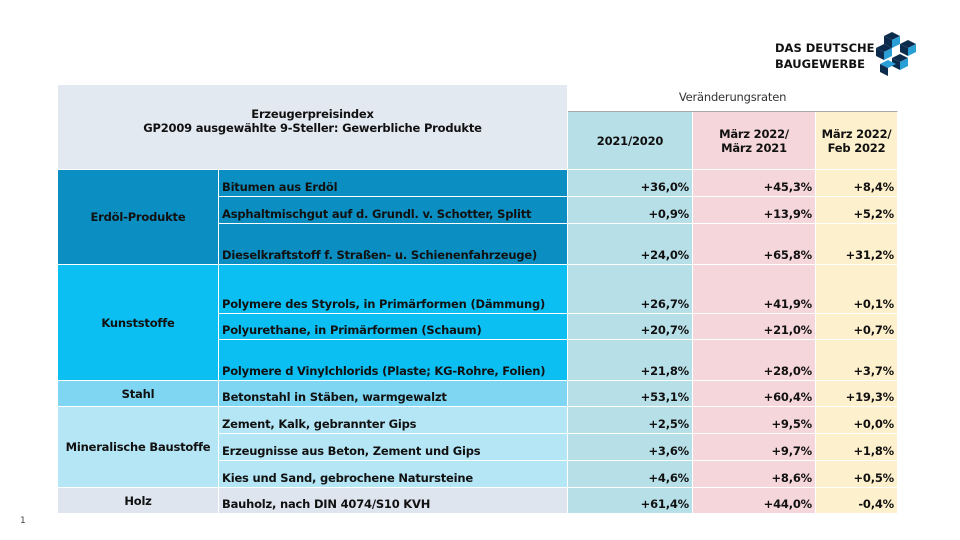 The width and height of the screenshot is (960, 540). I want to click on logo-line: BAUGEWERBE, so click(820, 64).